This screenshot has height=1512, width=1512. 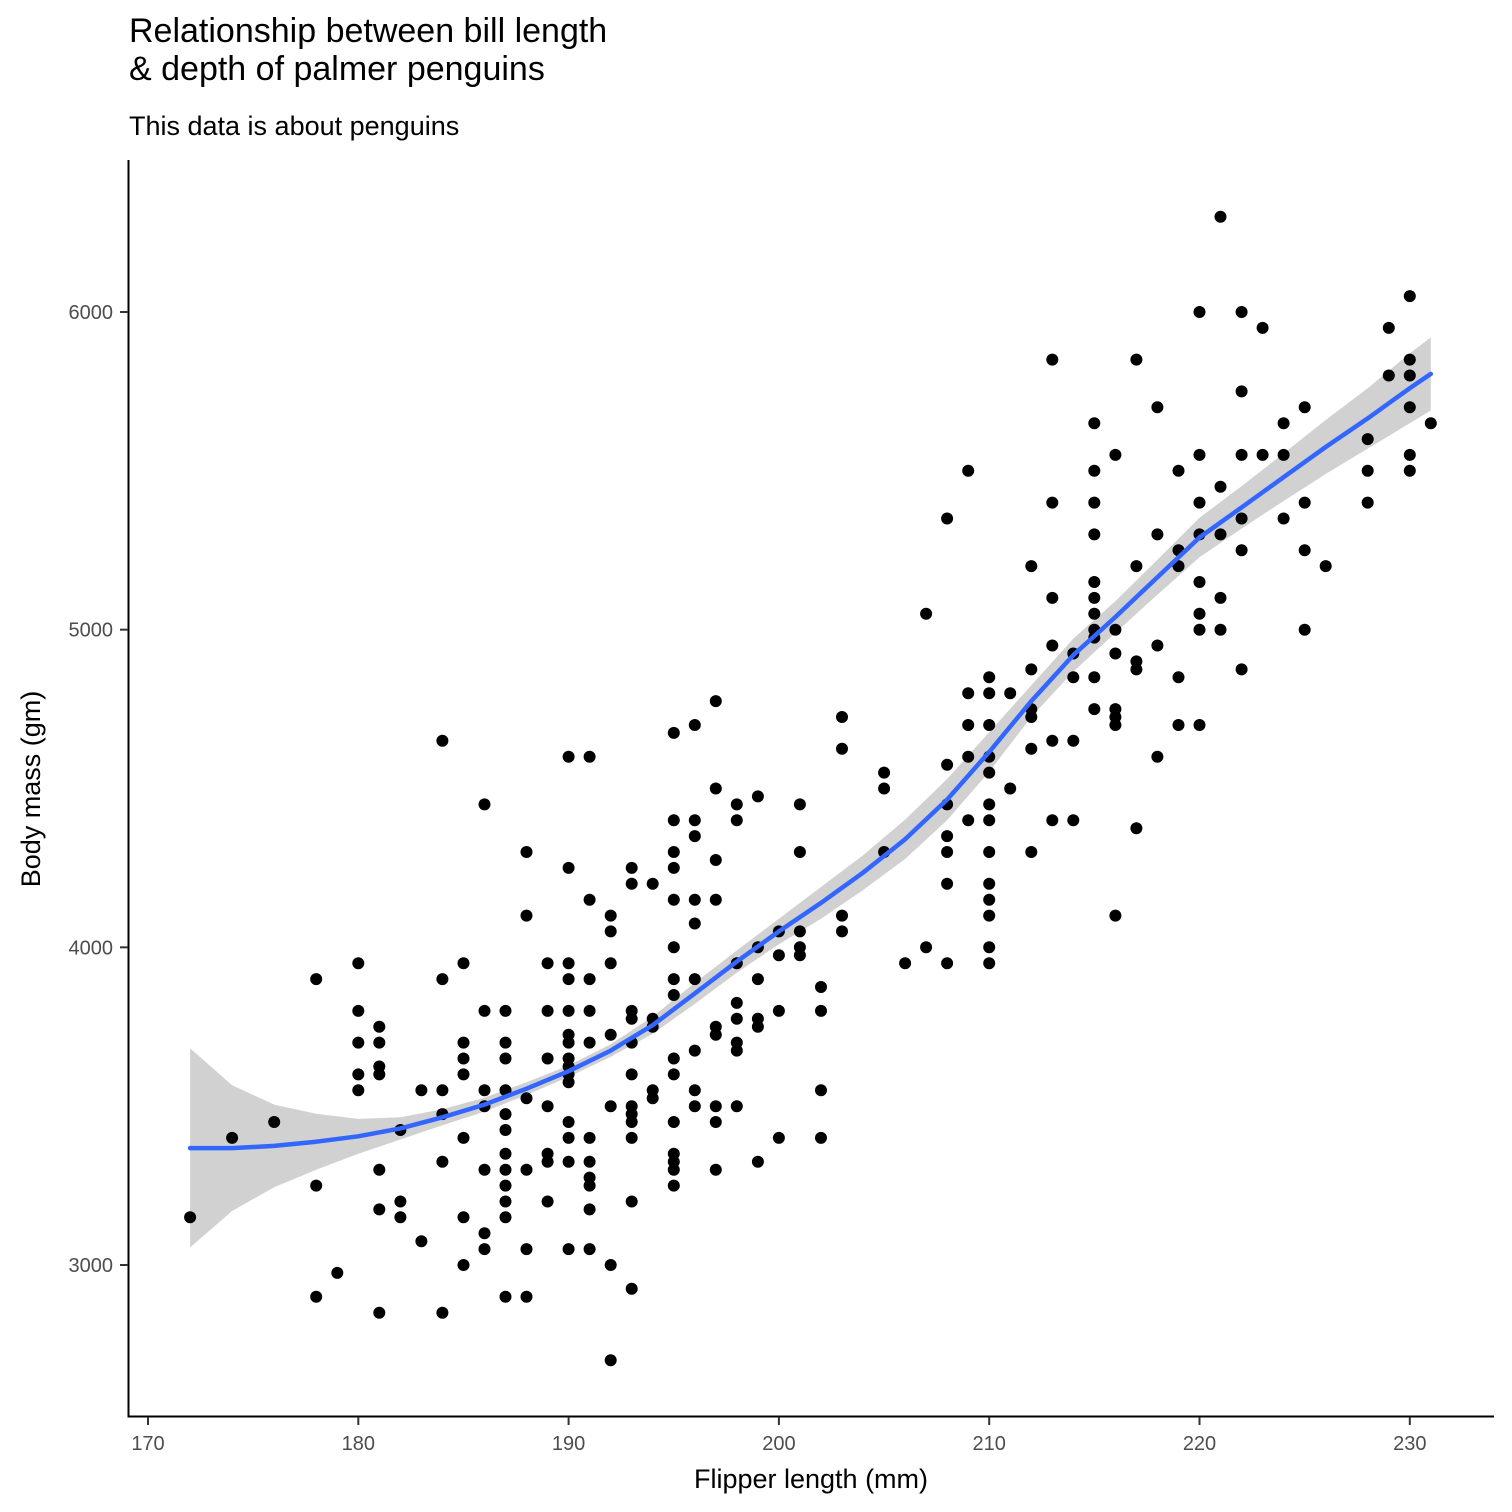 What do you see at coordinates (91, 948) in the screenshot?
I see `y-tick-label: 4000` at bounding box center [91, 948].